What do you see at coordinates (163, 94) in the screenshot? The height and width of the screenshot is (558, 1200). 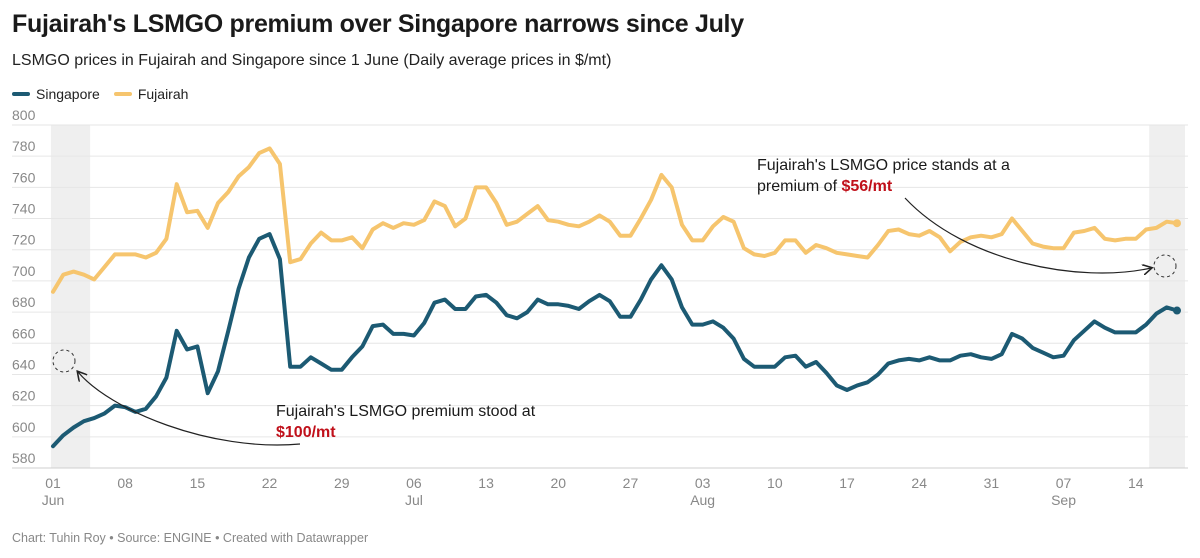 I see `legend-label-fujairah: Fujairah` at bounding box center [163, 94].